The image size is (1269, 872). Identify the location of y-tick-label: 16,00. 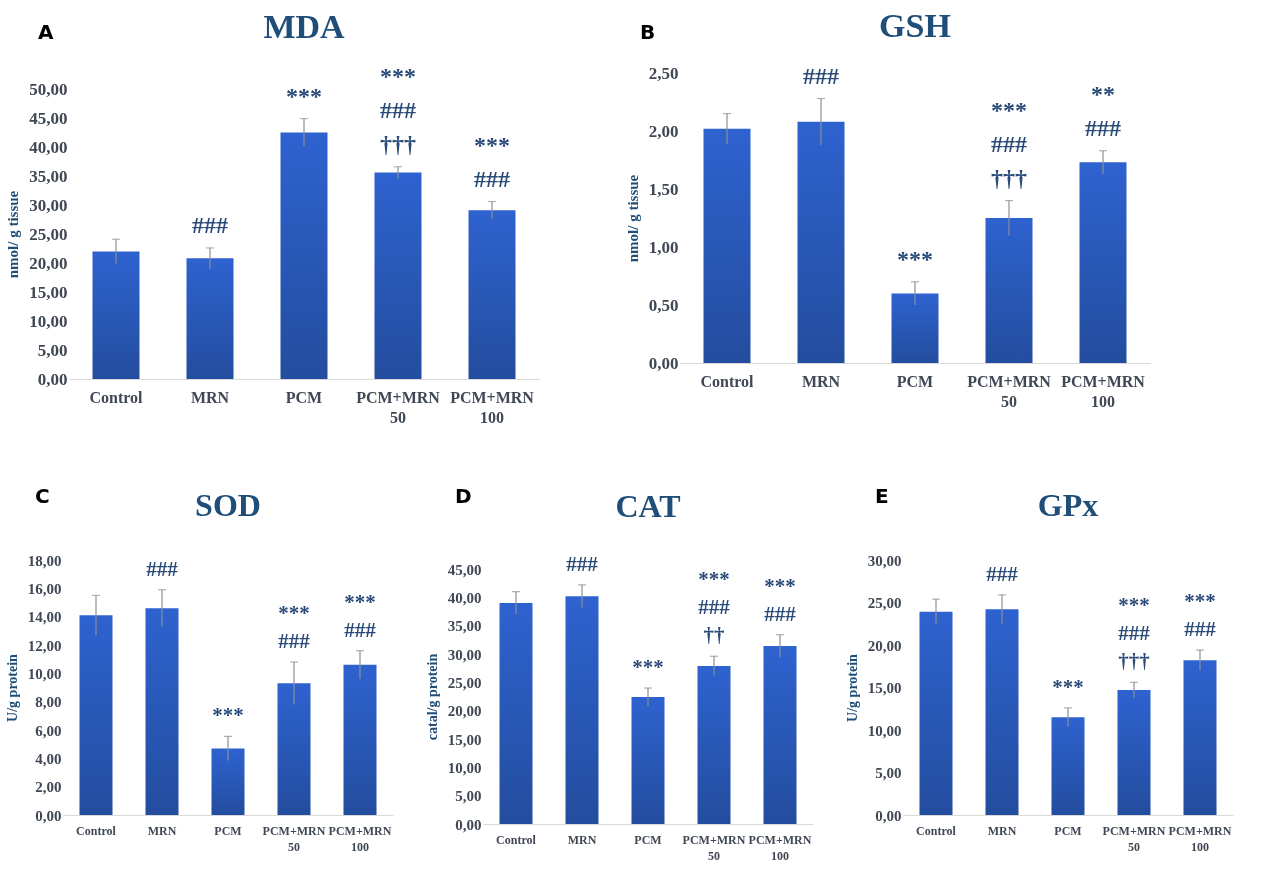
(44, 588).